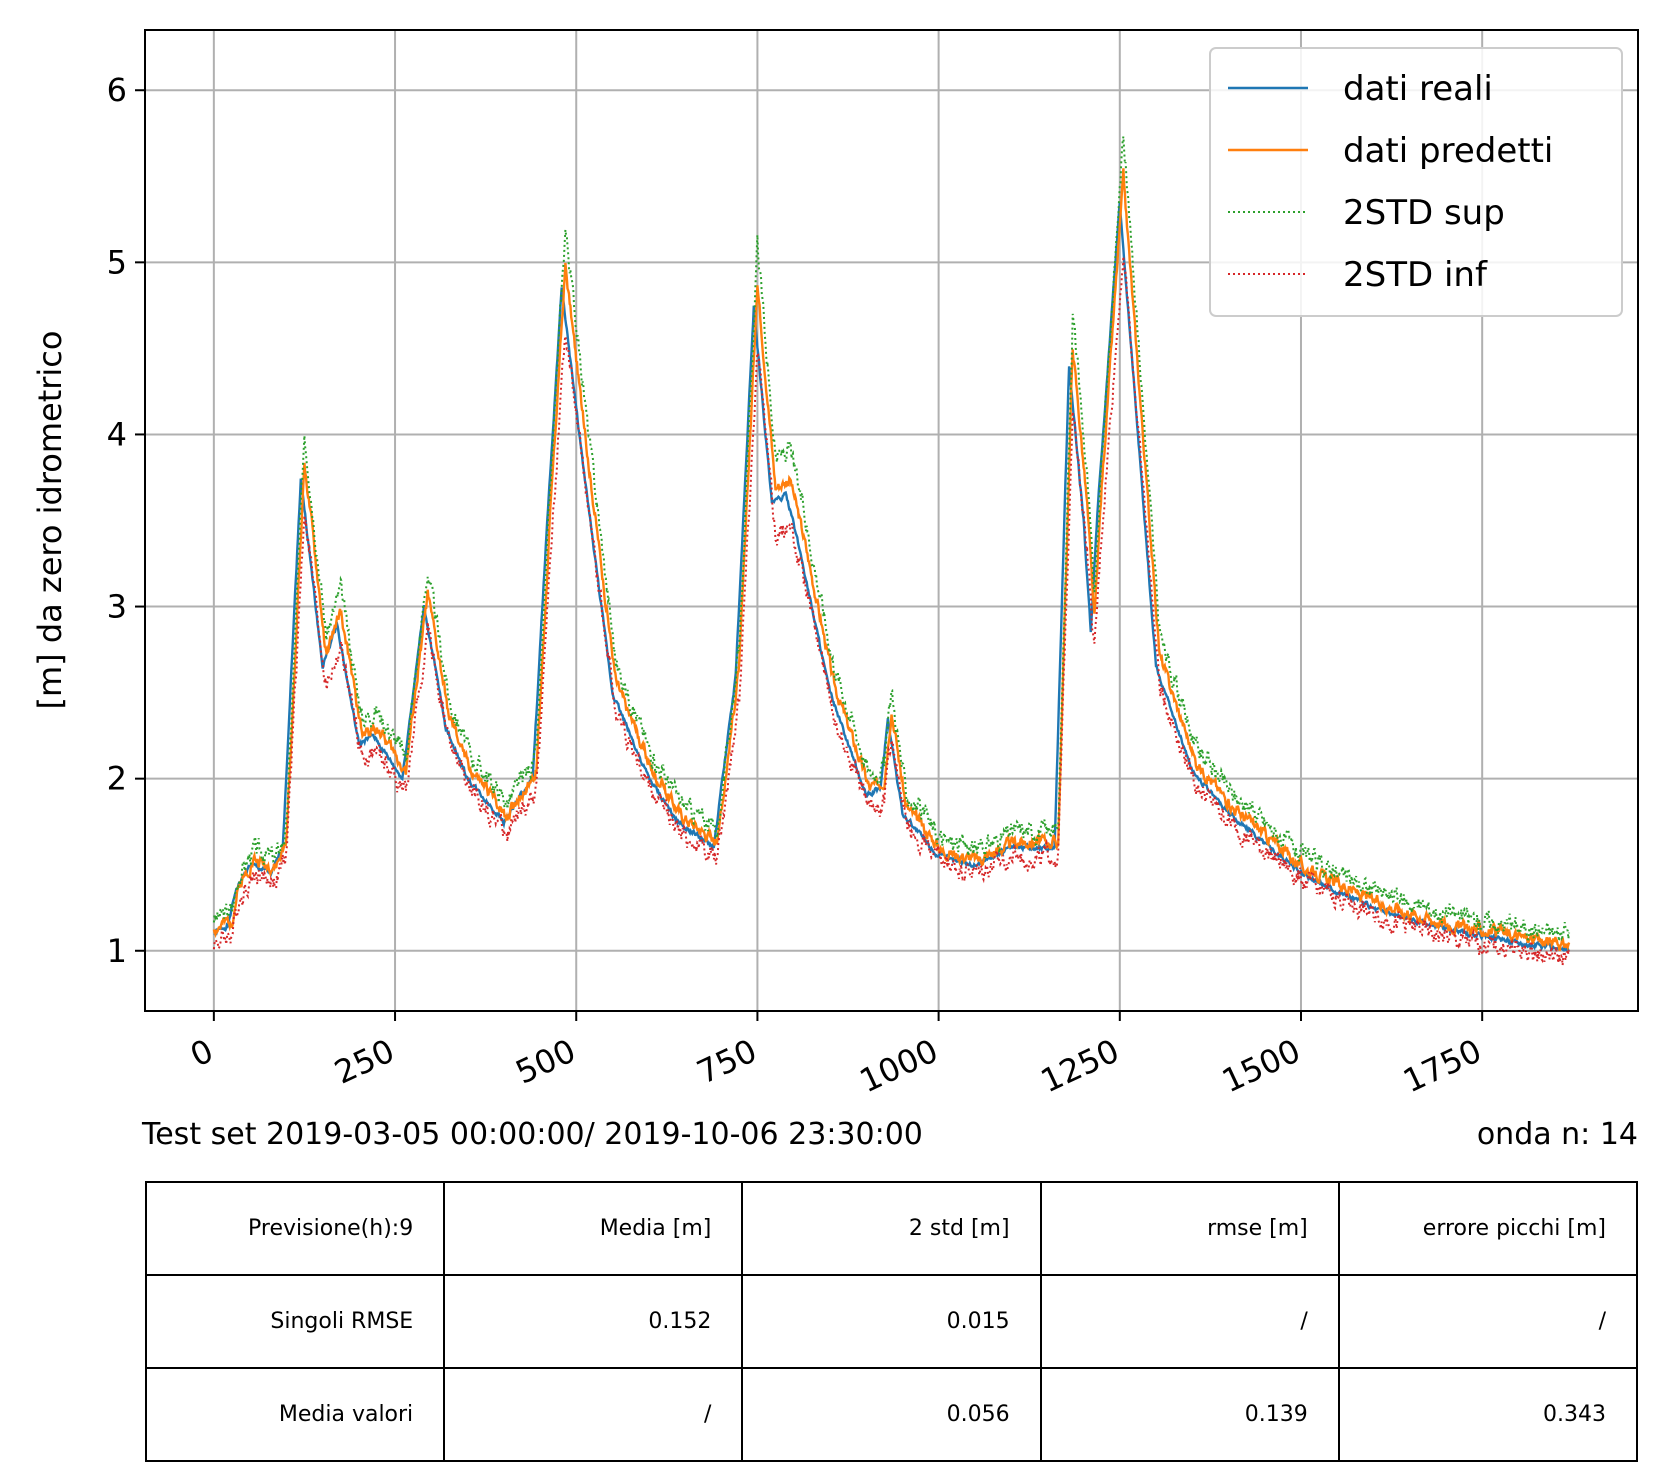  Describe the element at coordinates (201, 1052) in the screenshot. I see `x-tick-label: 0` at that location.